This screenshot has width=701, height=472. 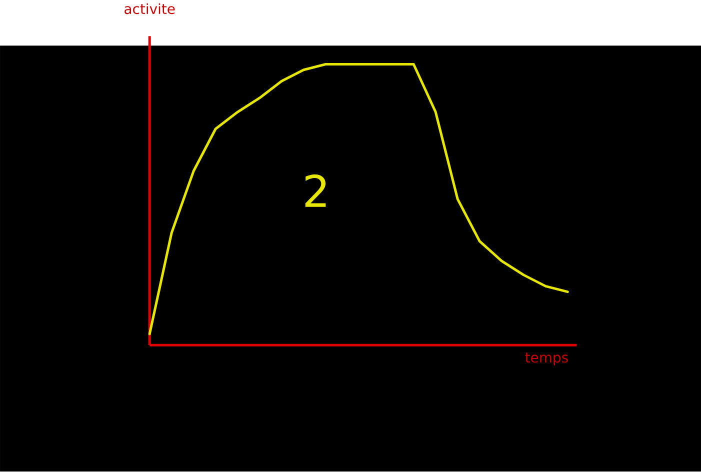 What do you see at coordinates (546, 359) in the screenshot?
I see `x-axis-title: temps` at bounding box center [546, 359].